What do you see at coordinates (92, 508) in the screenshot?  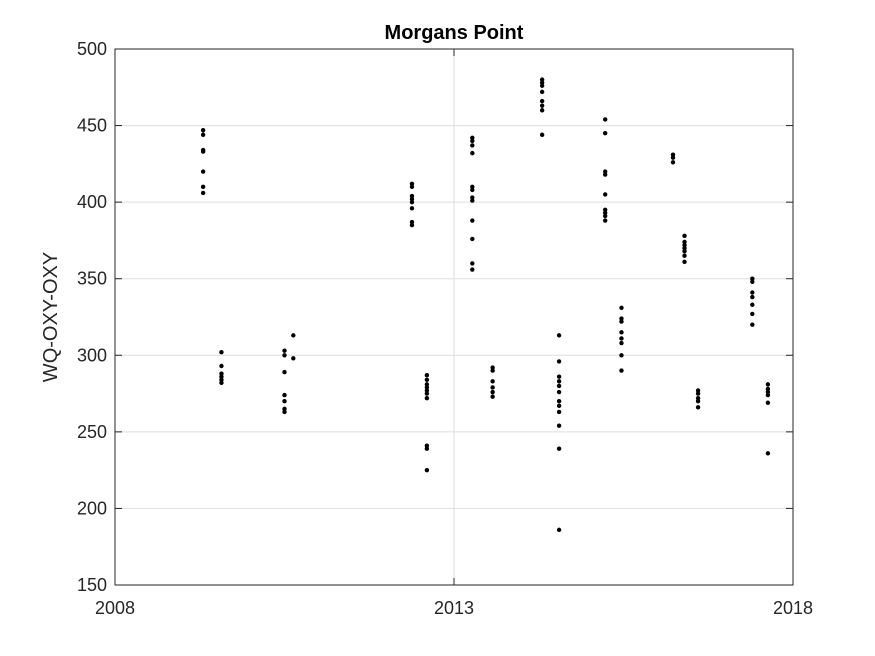 I see `y-tick-label: 200` at bounding box center [92, 508].